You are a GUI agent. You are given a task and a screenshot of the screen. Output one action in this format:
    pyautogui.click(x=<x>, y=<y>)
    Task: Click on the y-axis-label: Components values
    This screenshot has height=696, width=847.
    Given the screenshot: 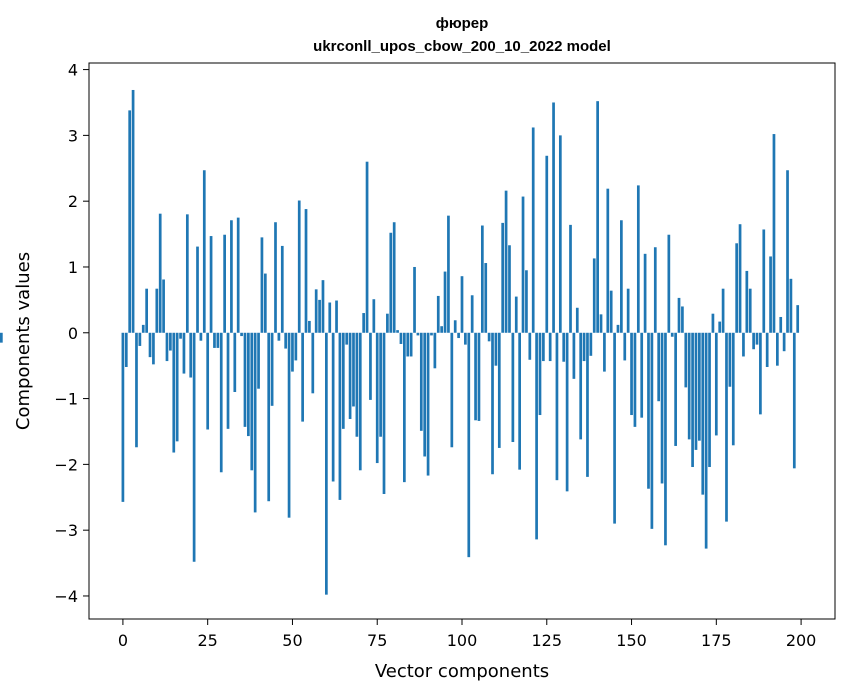 What is the action you would take?
    pyautogui.click(x=23, y=341)
    